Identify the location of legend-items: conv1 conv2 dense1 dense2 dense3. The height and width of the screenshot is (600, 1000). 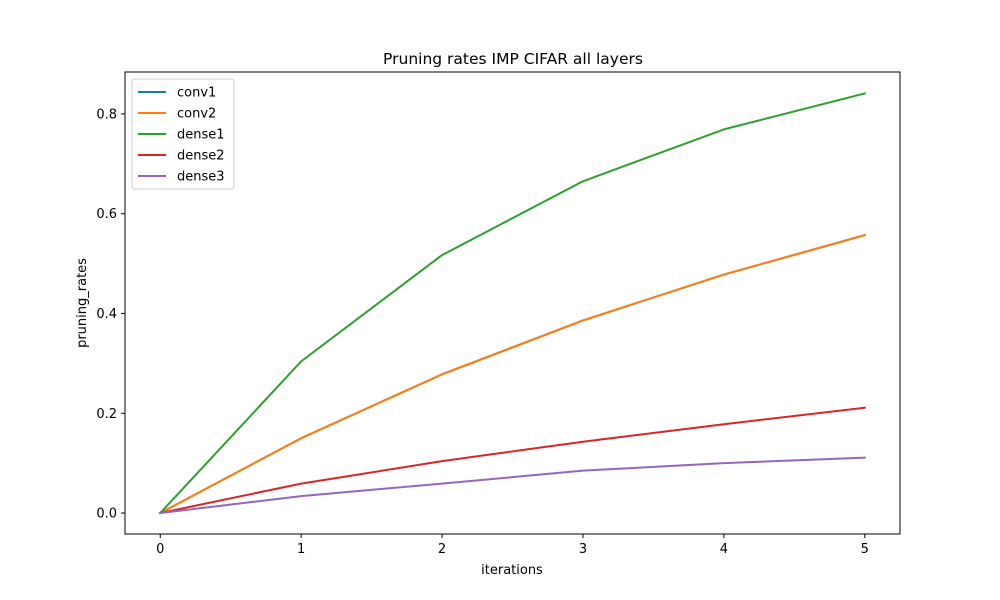
(181, 135).